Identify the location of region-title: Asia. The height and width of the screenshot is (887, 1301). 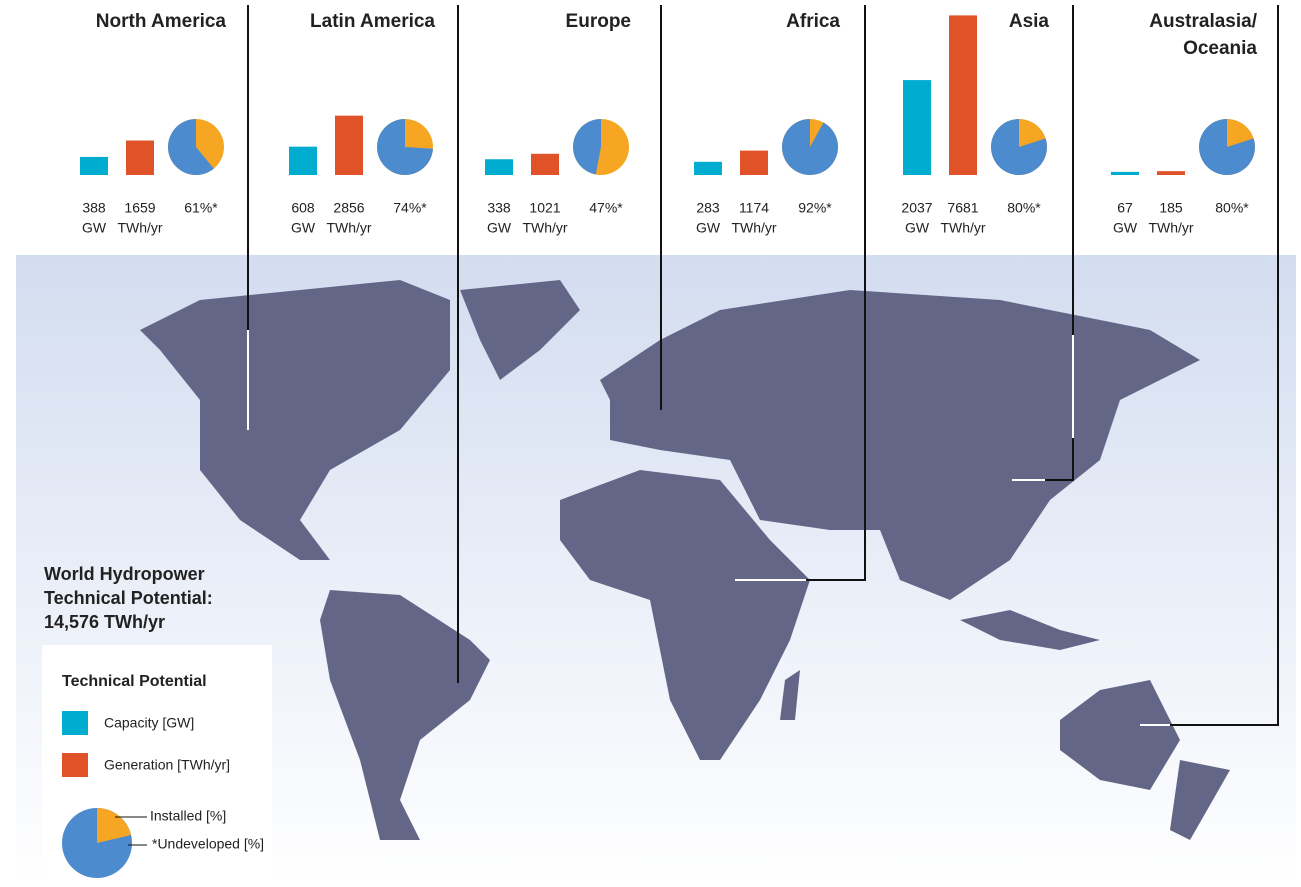
(1028, 21).